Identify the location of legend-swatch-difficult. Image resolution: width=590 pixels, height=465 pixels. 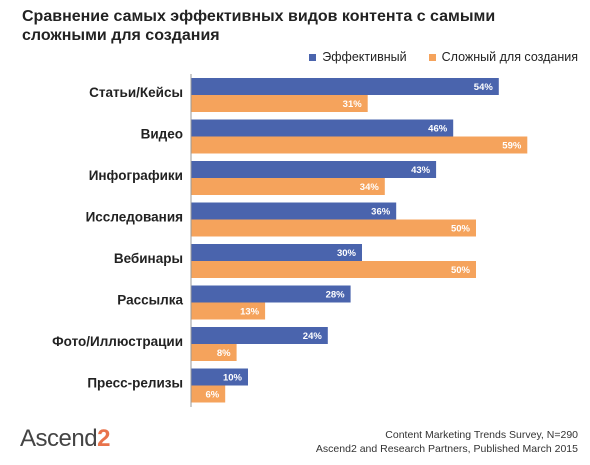
(432, 57).